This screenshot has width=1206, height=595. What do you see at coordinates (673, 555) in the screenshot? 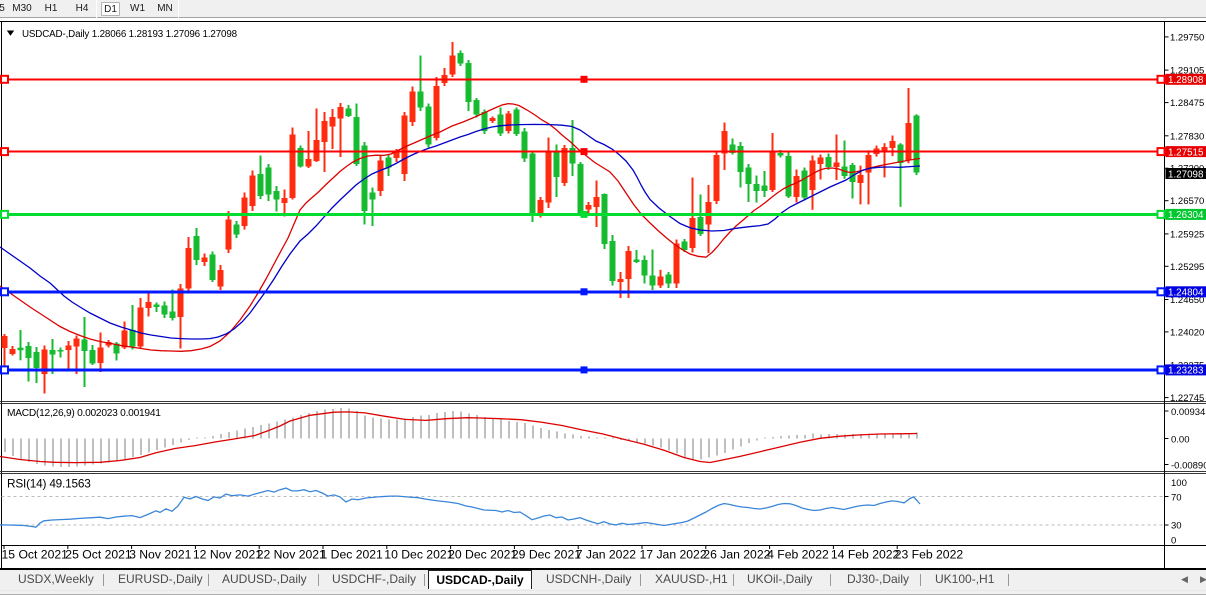
I see `svg-text: 17 Jan 2022` at bounding box center [673, 555].